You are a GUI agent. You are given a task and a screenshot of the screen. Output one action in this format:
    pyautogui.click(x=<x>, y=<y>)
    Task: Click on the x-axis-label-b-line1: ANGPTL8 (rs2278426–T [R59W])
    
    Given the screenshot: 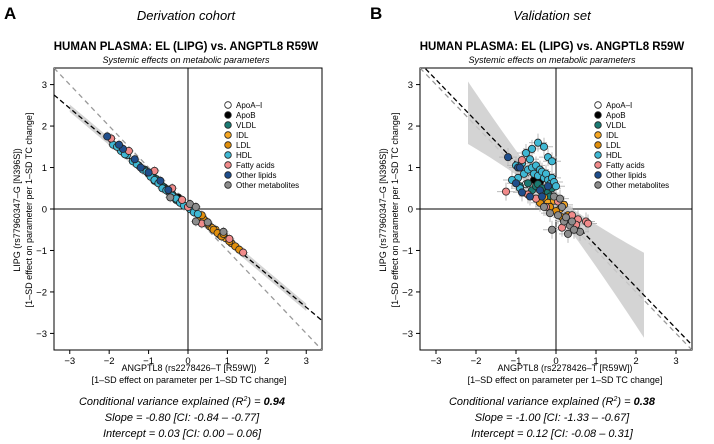 What is the action you would take?
    pyautogui.click(x=565, y=368)
    